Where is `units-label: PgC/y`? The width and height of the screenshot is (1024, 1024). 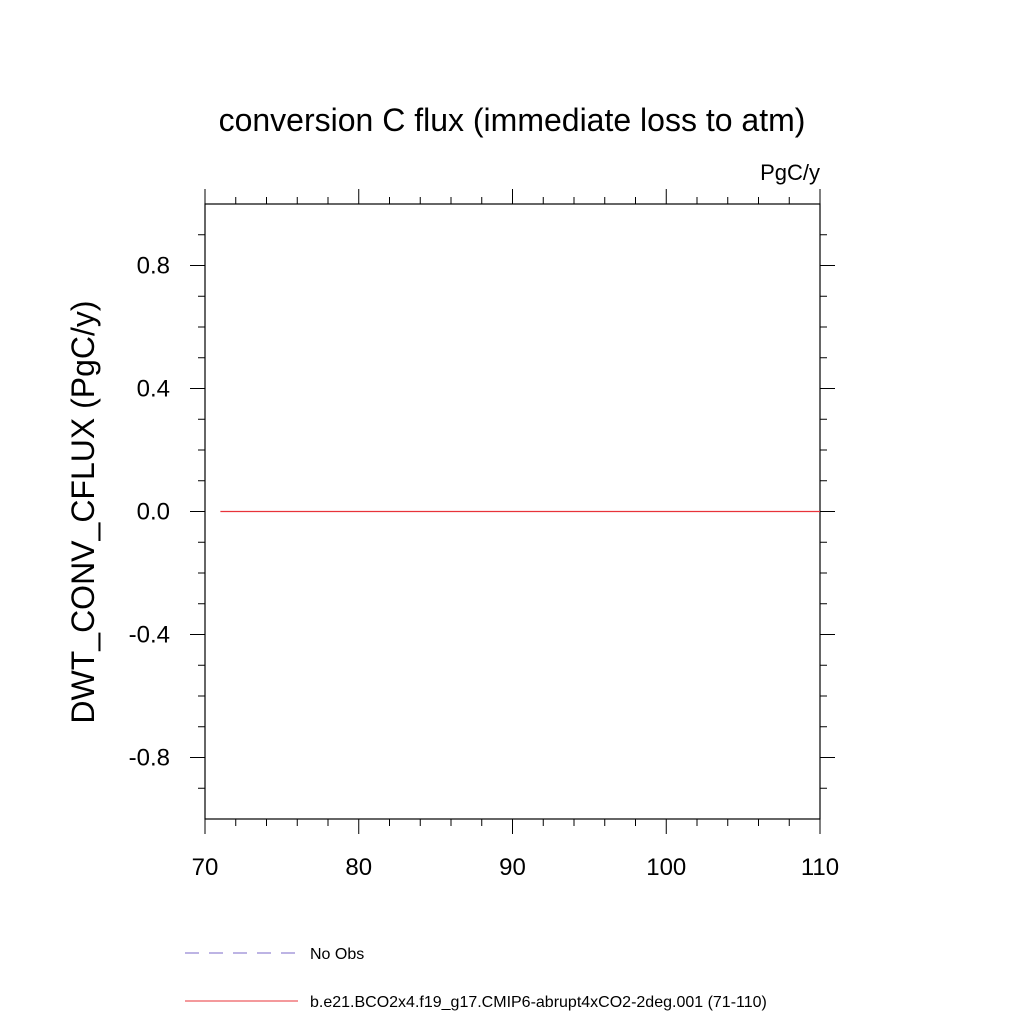 units-label: PgC/y is located at coordinates (790, 172).